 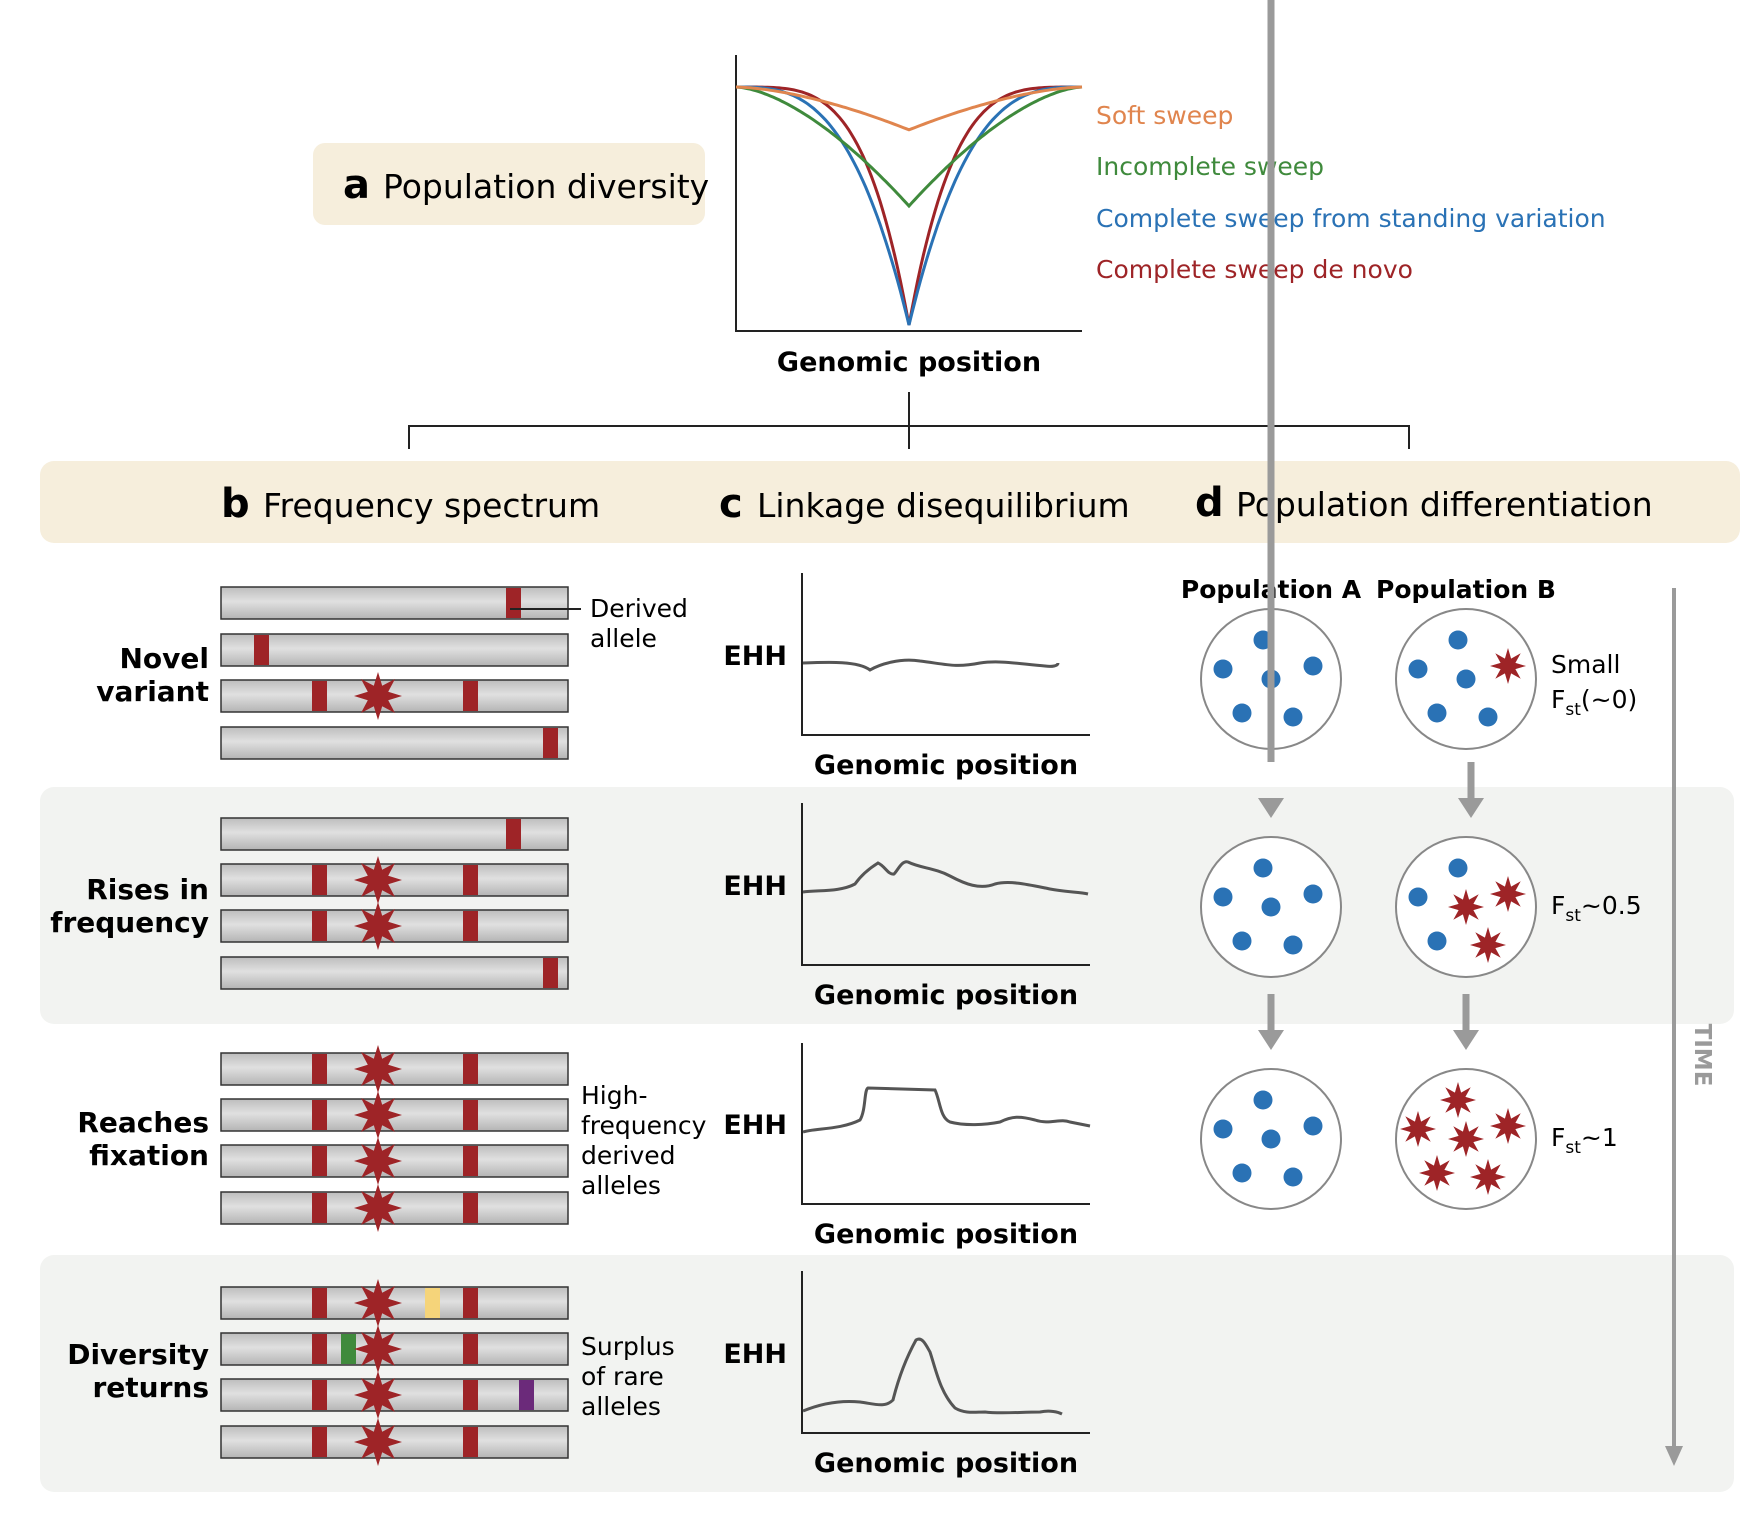 I want to click on ehh-chart-diversity: EHH Genomic position, so click(x=906, y=1375).